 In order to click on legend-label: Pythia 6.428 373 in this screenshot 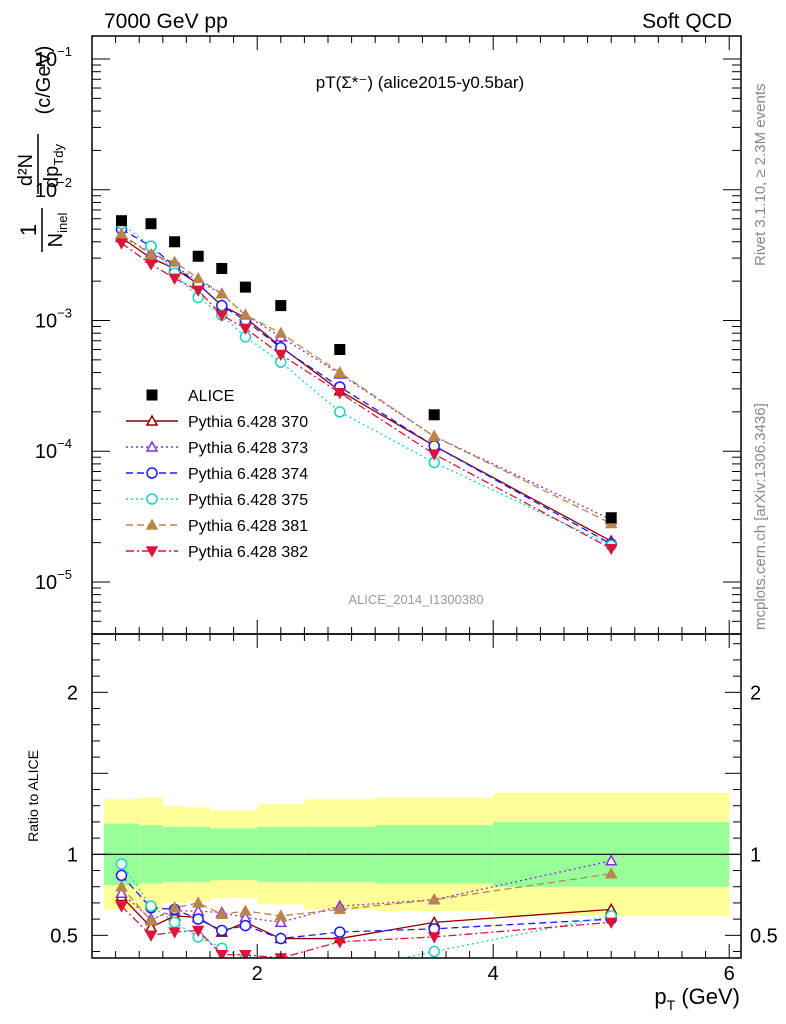, I will do `click(248, 448)`.